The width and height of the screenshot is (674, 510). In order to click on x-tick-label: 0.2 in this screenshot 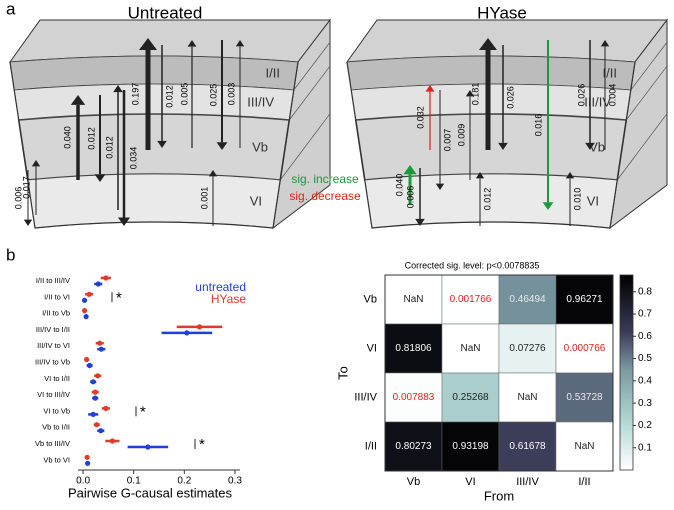, I will do `click(184, 481)`.